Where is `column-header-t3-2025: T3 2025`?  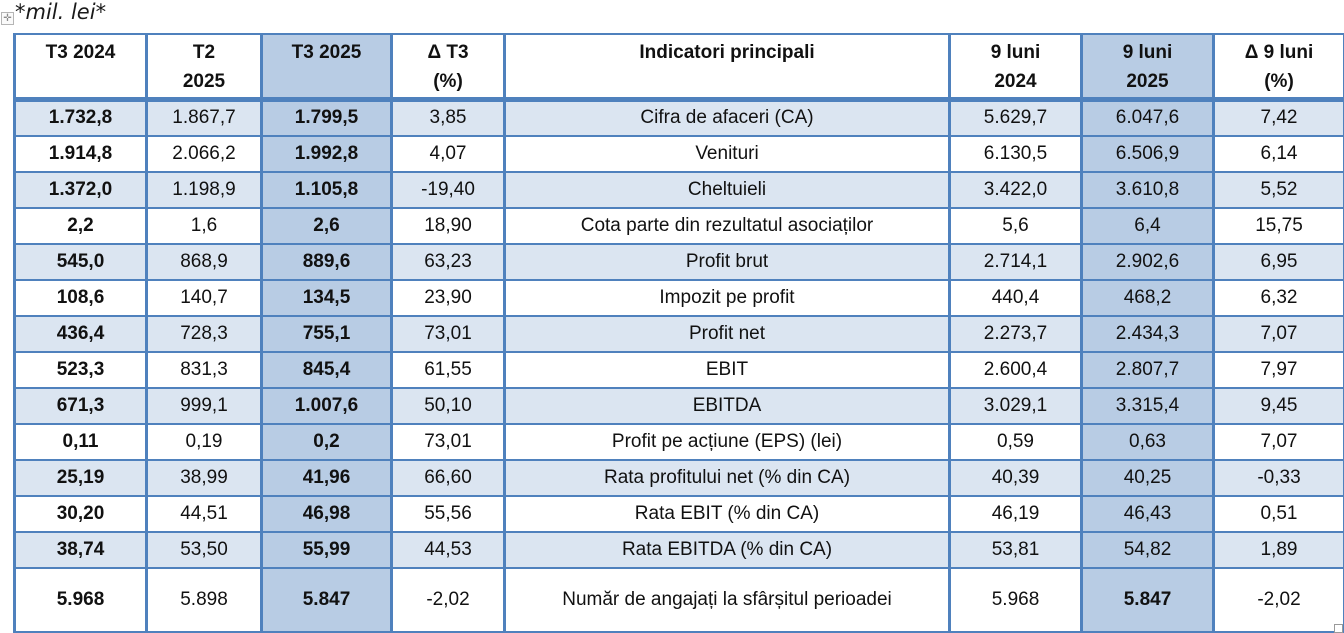 column-header-t3-2025: T3 2025 is located at coordinates (327, 67).